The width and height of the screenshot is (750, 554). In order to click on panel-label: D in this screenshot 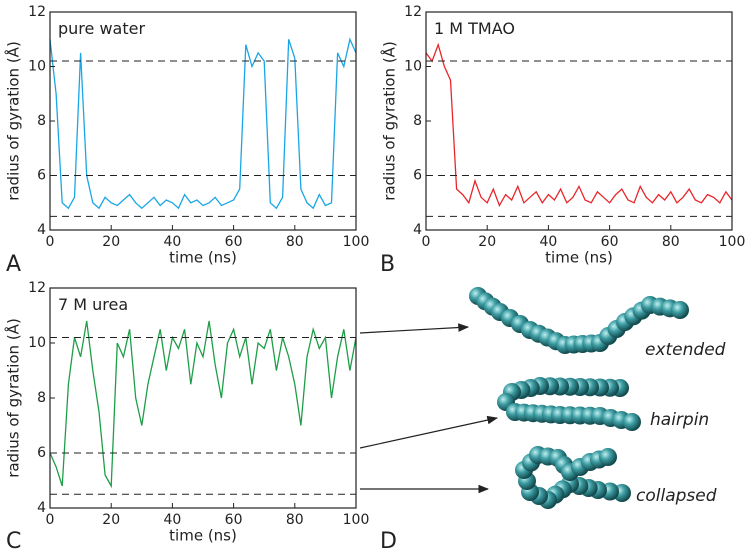, I will do `click(388, 541)`.